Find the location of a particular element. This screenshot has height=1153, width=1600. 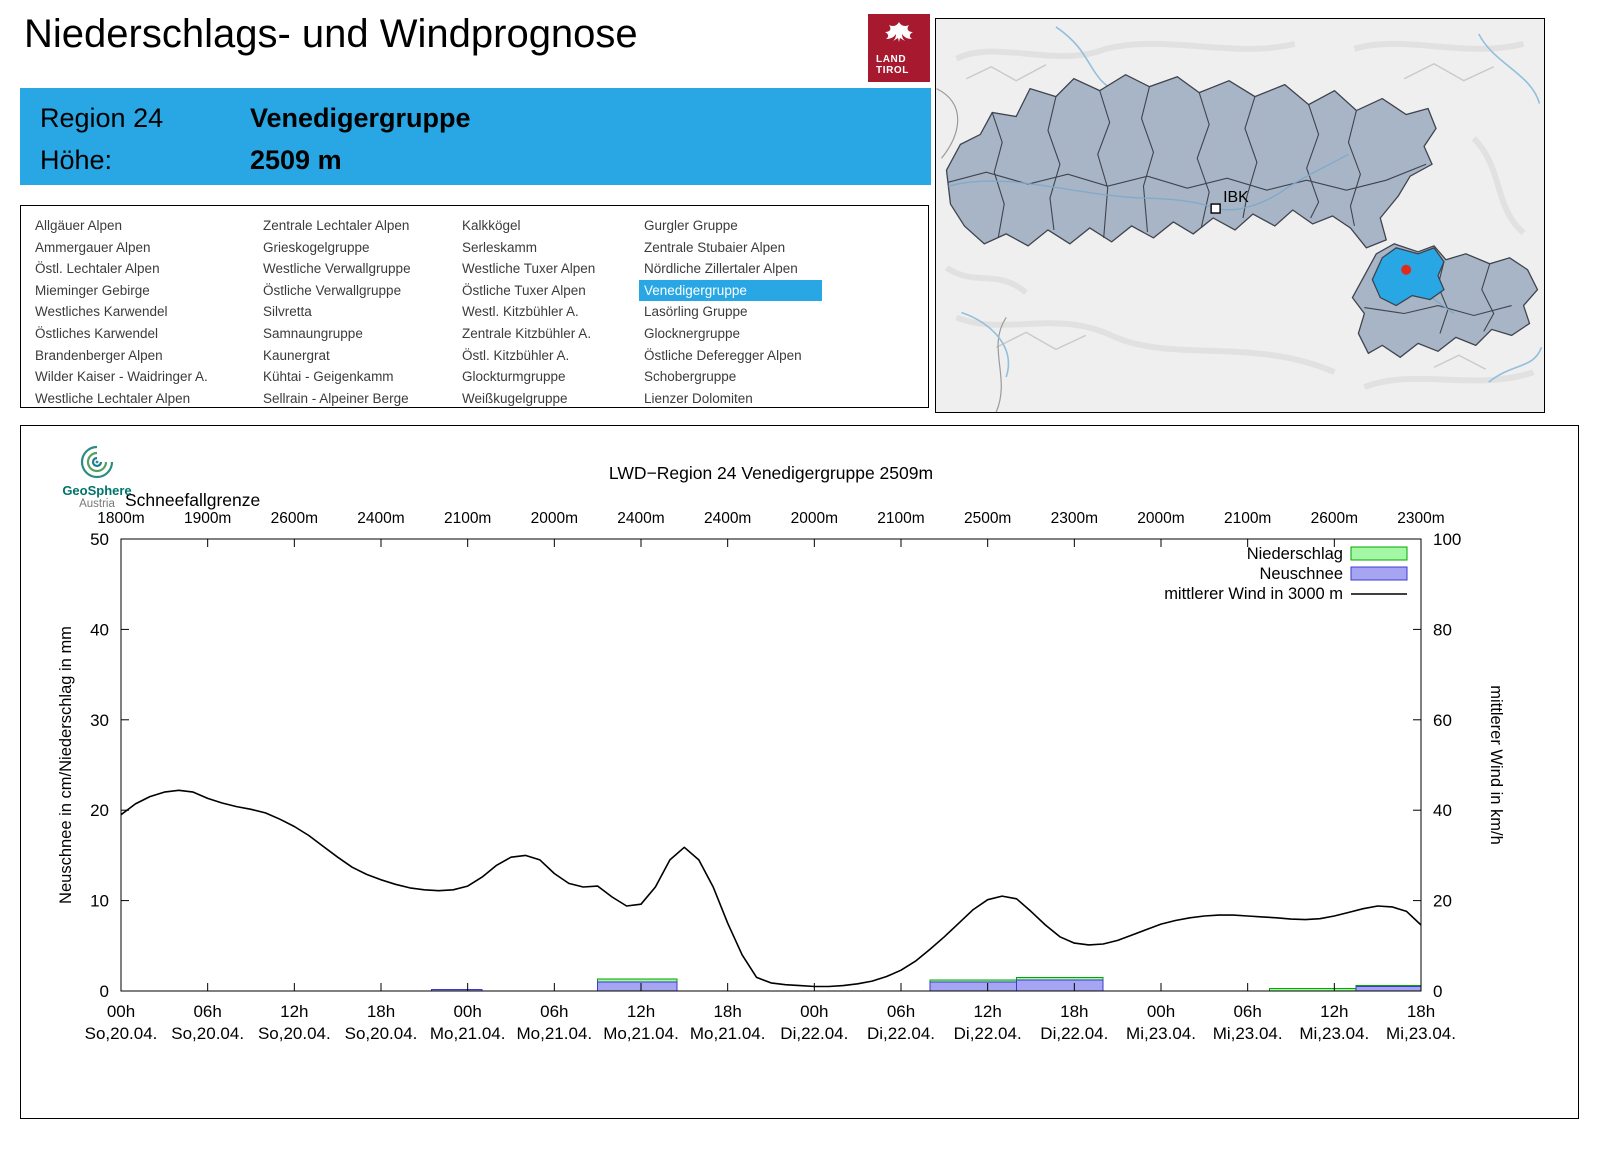

region-list-item: Westliches Karwendel is located at coordinates (101, 312).